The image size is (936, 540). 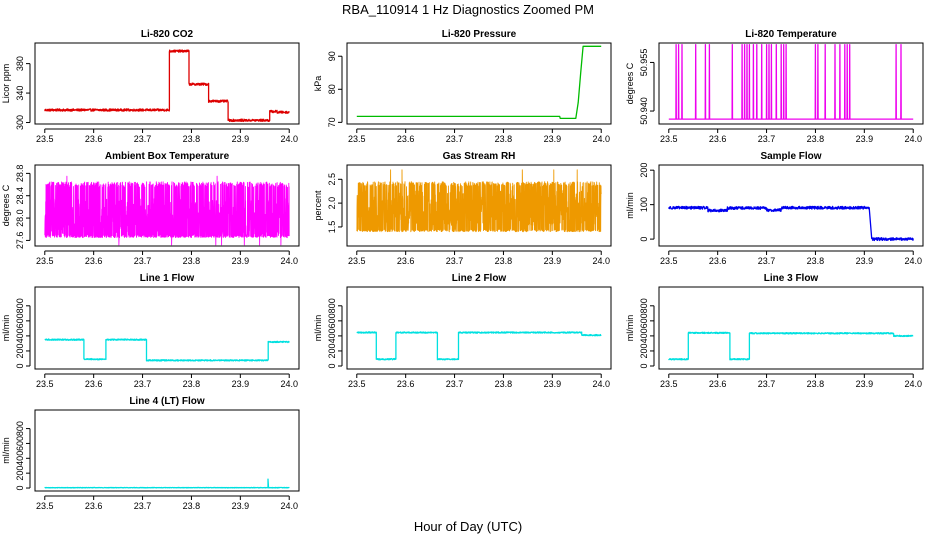 What do you see at coordinates (479, 201) in the screenshot?
I see `series-line-rh` at bounding box center [479, 201].